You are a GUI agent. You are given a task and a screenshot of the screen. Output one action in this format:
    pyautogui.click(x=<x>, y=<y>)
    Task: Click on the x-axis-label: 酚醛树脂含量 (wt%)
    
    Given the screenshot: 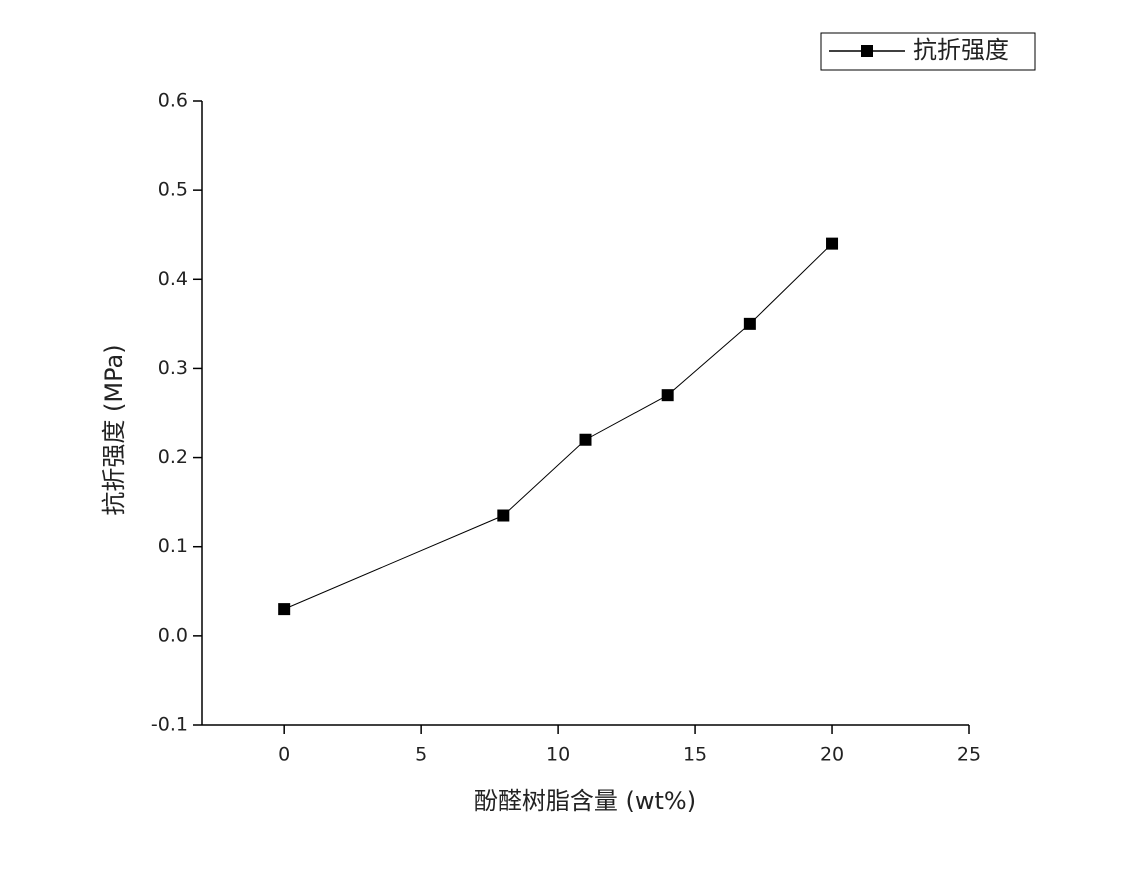 What is the action you would take?
    pyautogui.click(x=585, y=801)
    